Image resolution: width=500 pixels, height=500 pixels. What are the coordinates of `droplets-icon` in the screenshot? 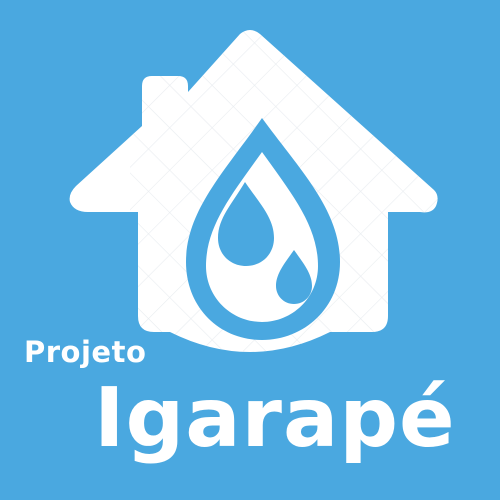 It's located at (265, 243).